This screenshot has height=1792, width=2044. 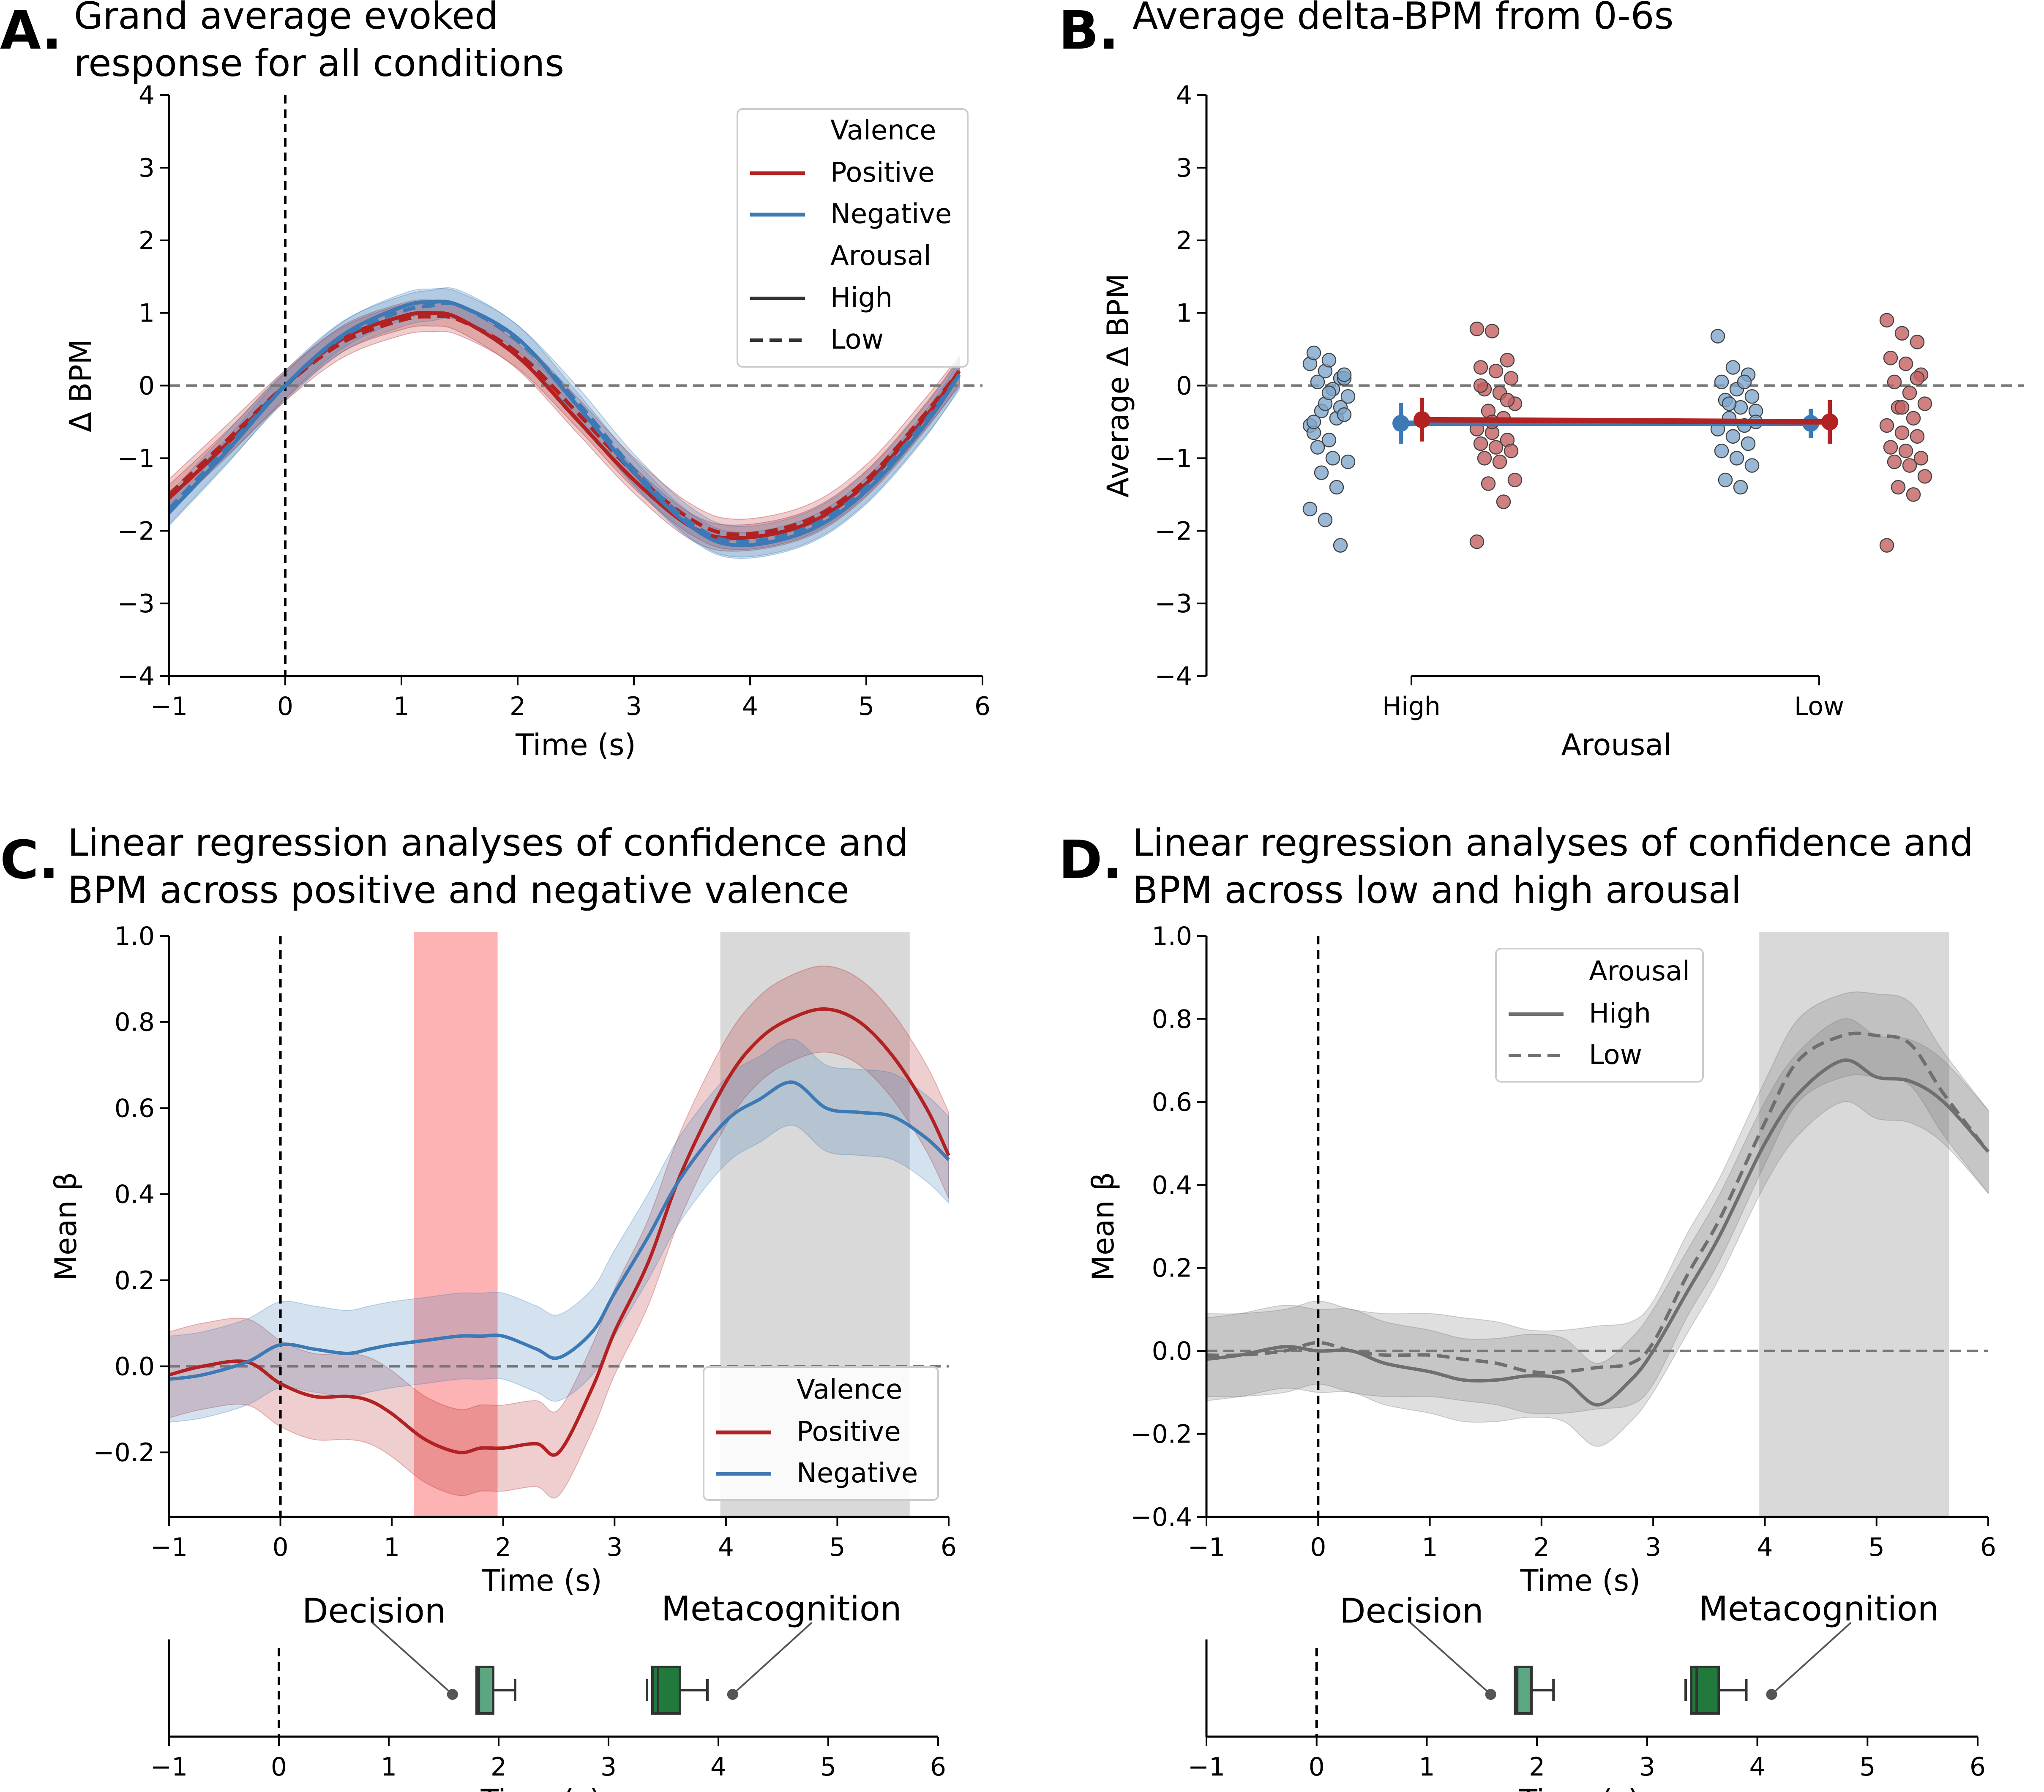 What do you see at coordinates (1161, 1517) in the screenshot?
I see `panel-d-ytick-label: −0.4` at bounding box center [1161, 1517].